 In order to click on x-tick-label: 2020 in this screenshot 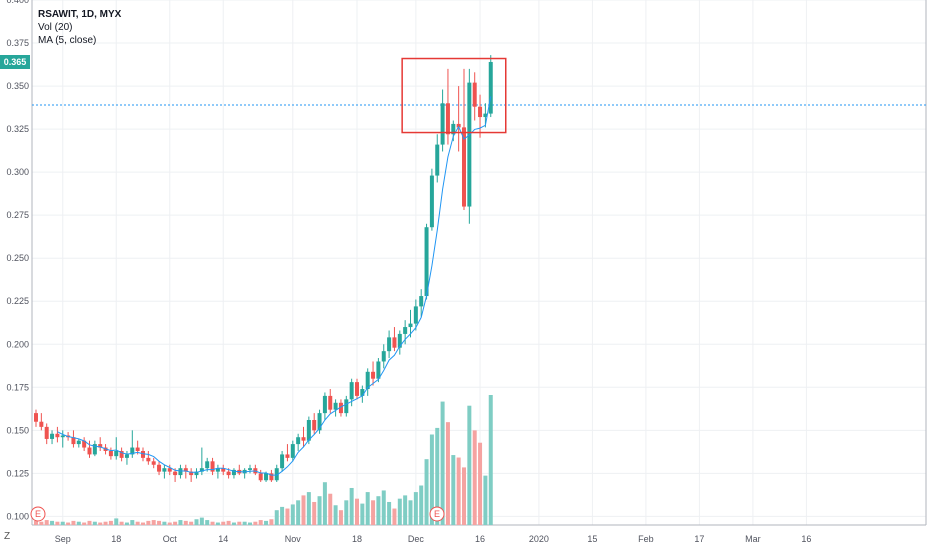, I will do `click(539, 539)`.